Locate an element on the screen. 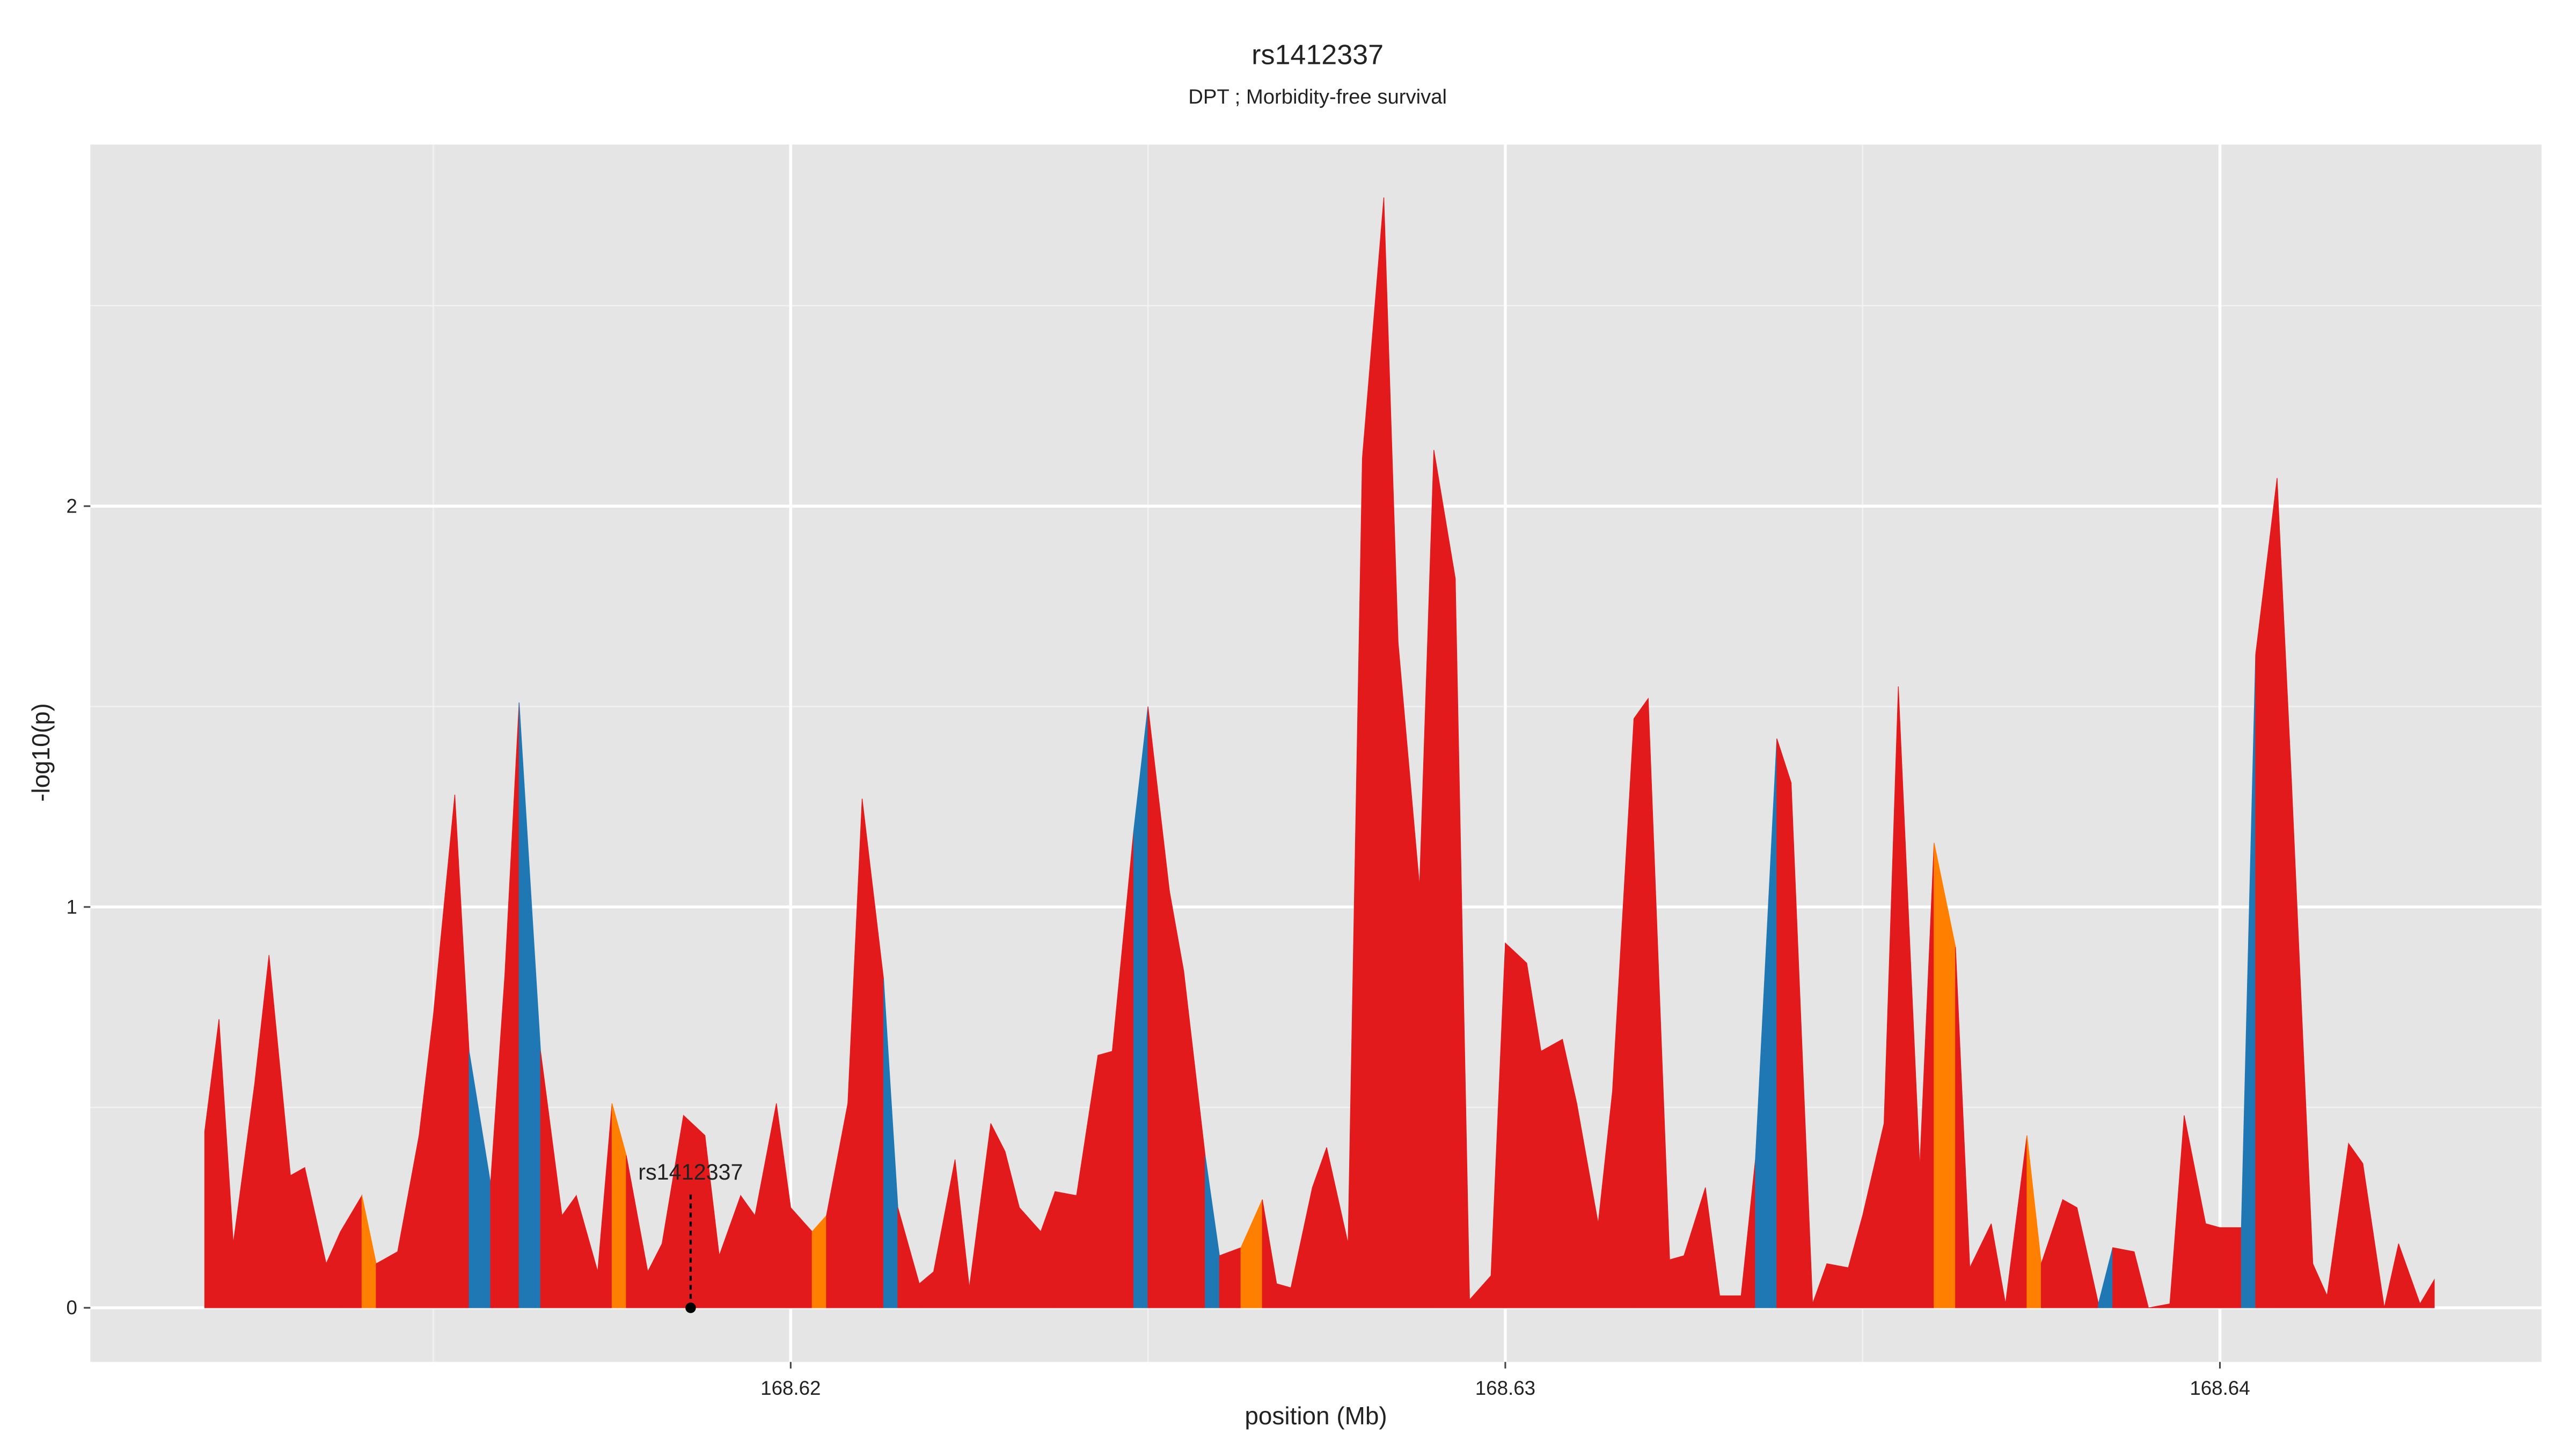  annotation-point is located at coordinates (690, 1307).